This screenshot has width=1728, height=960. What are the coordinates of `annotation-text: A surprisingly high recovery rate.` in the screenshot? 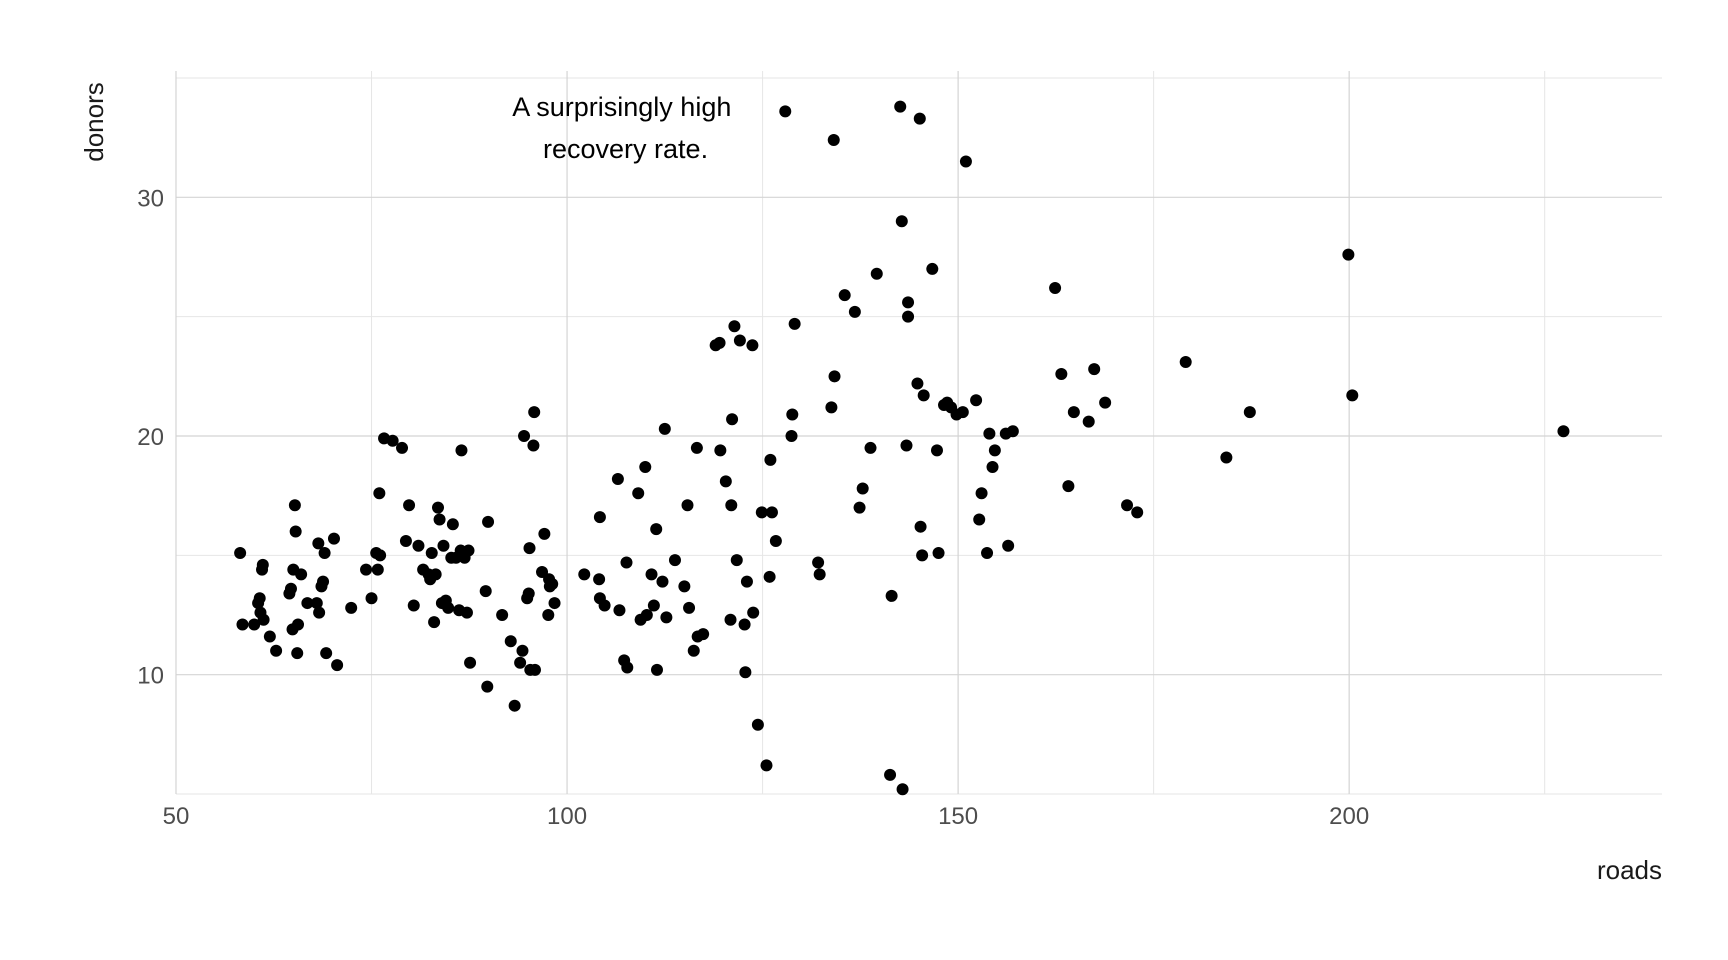 It's located at (621, 128).